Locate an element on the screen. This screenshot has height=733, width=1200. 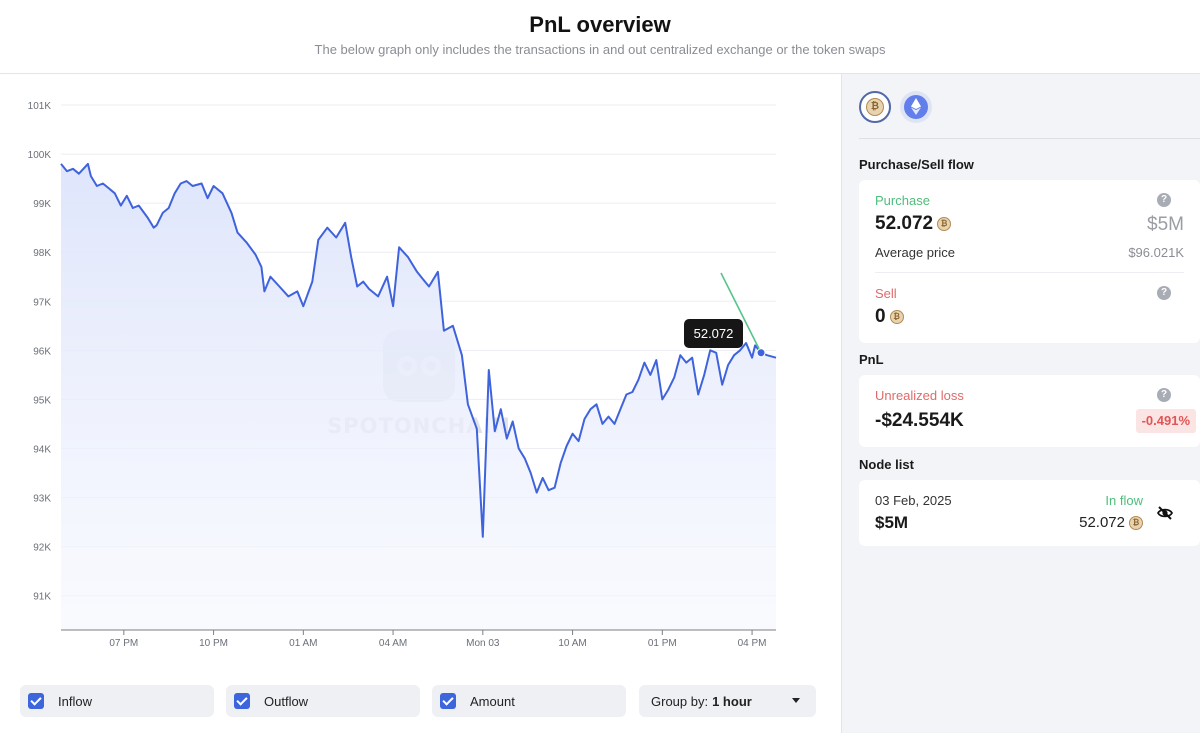
y-tick-label: 93K is located at coordinates (42, 499).